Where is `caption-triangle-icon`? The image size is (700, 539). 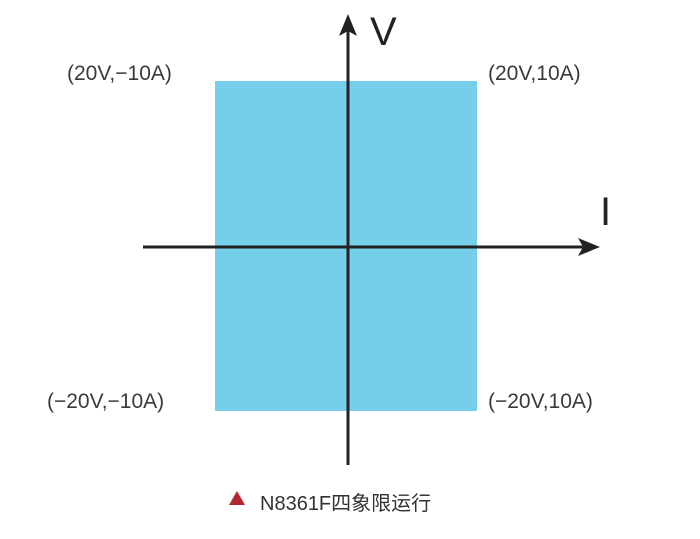
caption-triangle-icon is located at coordinates (237, 498).